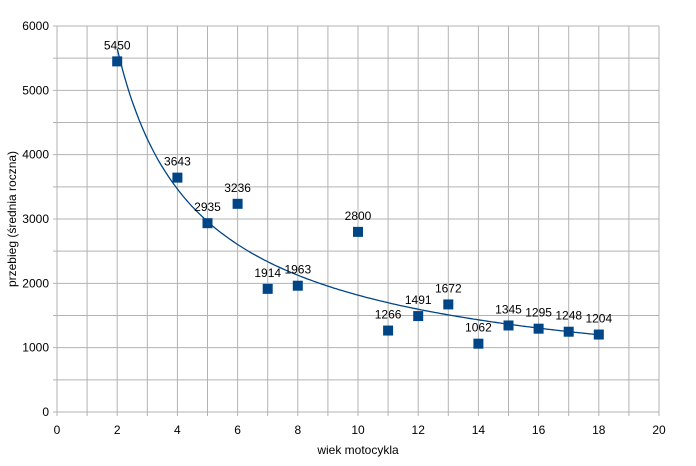 The height and width of the screenshot is (466, 696). I want to click on x-tick-label: 0, so click(57, 430).